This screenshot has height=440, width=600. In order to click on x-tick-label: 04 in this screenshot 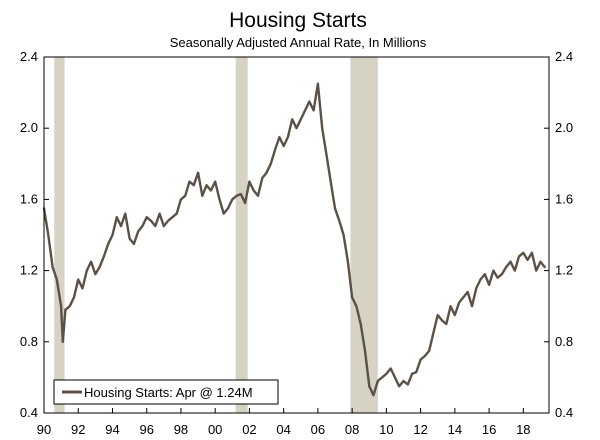, I will do `click(283, 429)`.